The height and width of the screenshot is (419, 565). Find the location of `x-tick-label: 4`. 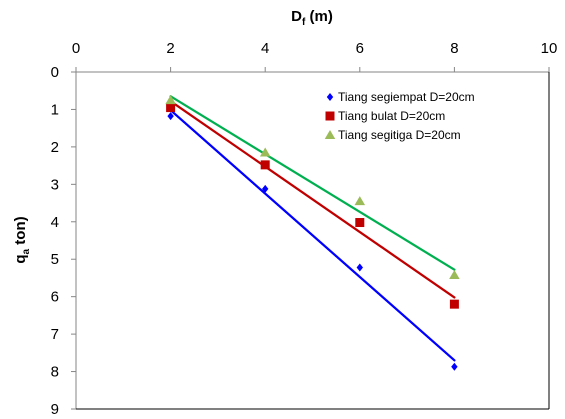

x-tick-label: 4 is located at coordinates (265, 48).